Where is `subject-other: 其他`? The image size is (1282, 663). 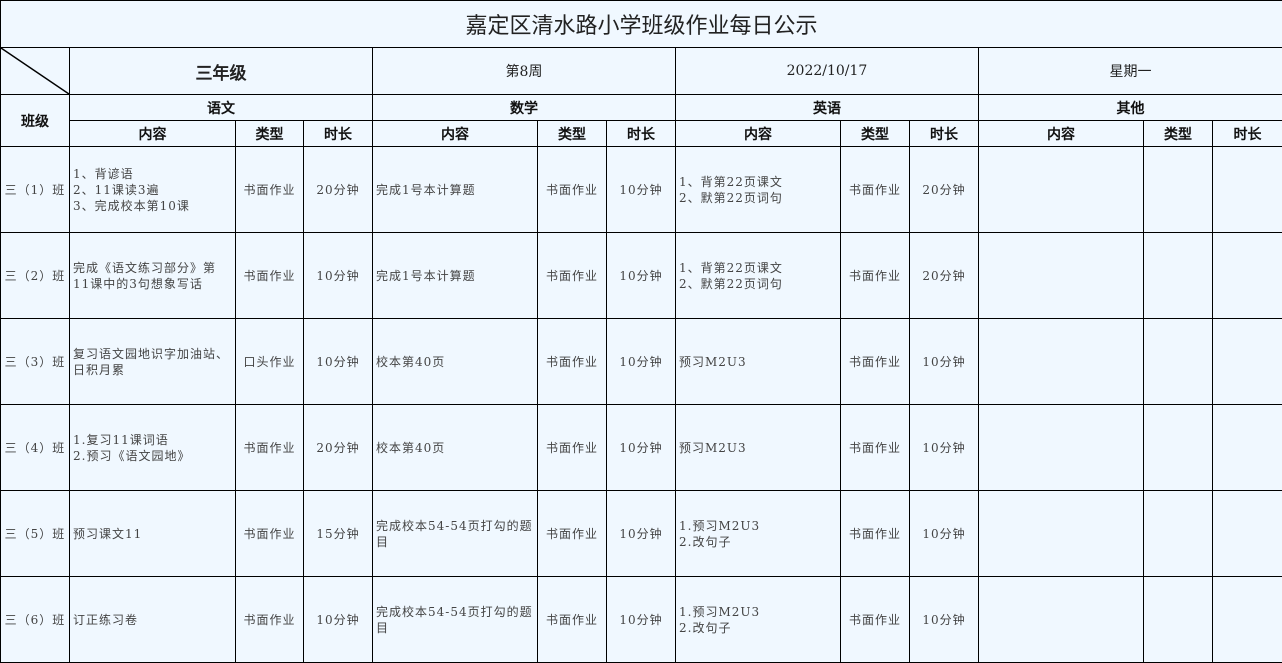
subject-other: 其他 is located at coordinates (1129, 107).